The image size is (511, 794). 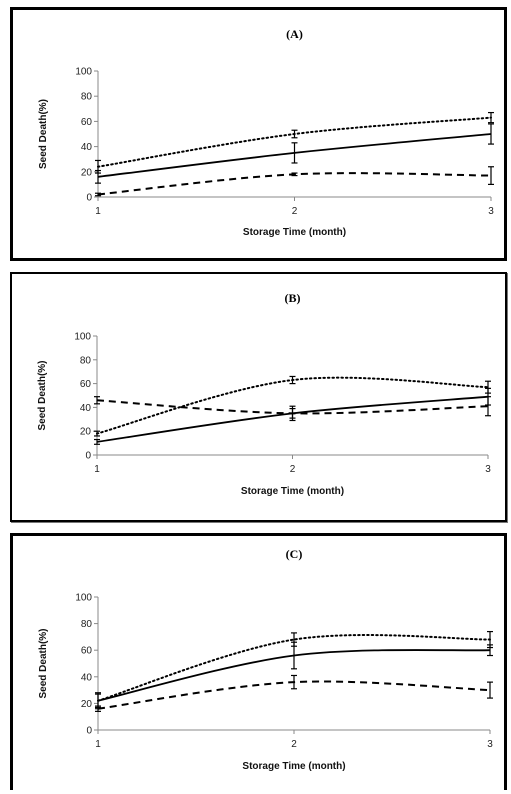 What do you see at coordinates (294, 744) in the screenshot?
I see `chart-c-x-tick-label: 2` at bounding box center [294, 744].